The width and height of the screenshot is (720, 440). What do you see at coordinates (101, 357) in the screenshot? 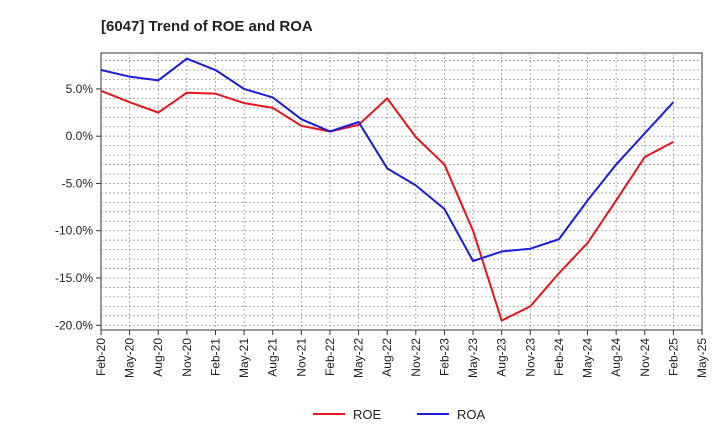
I see `x-tick-label: Feb-20` at bounding box center [101, 357].